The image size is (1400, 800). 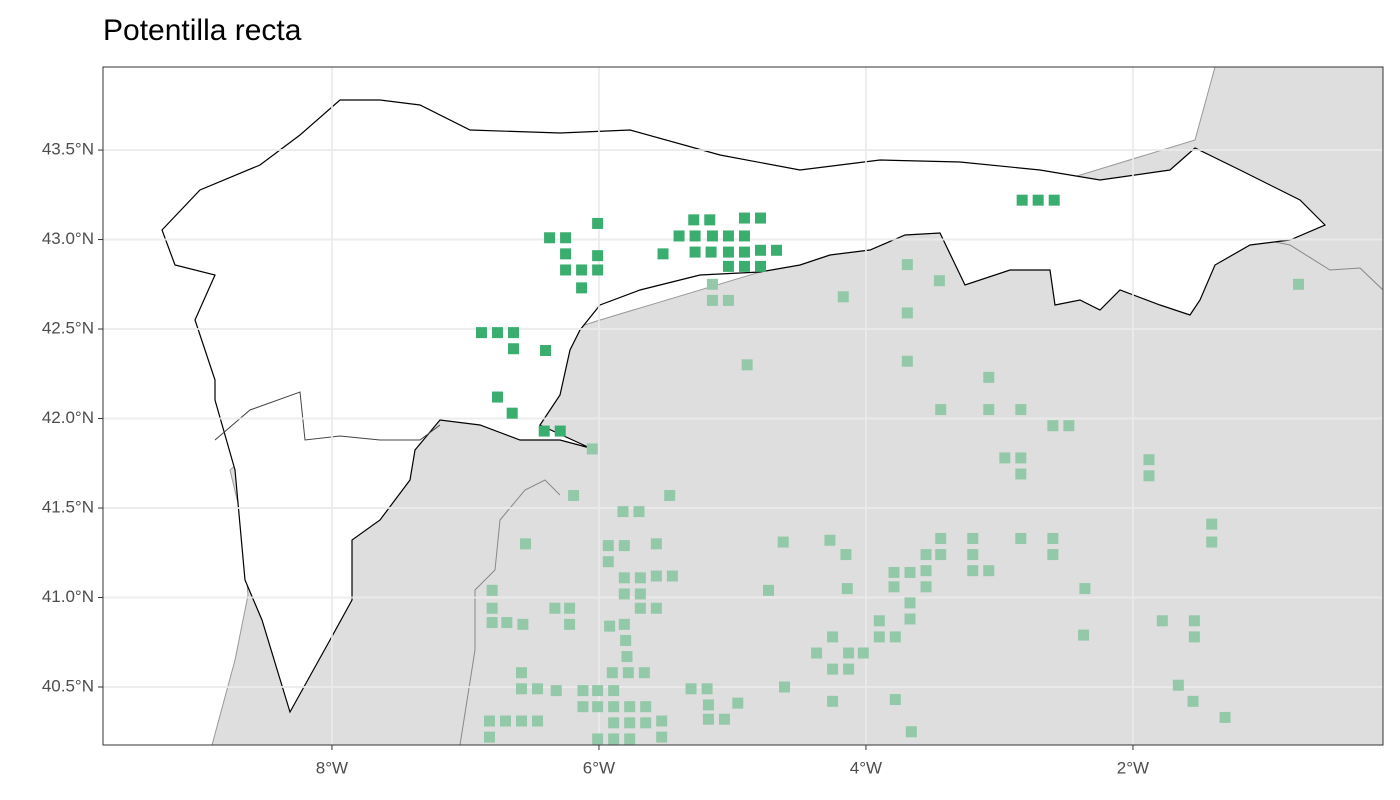 What do you see at coordinates (599, 767) in the screenshot?
I see `x-tick-label: 6°W` at bounding box center [599, 767].